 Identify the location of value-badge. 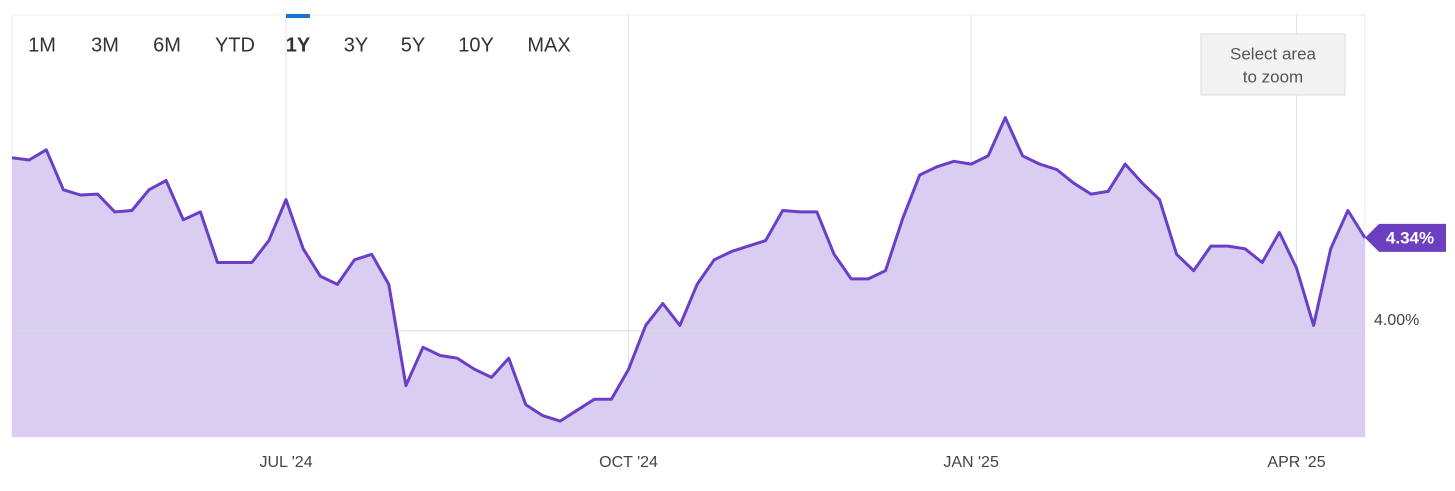
(1405, 237).